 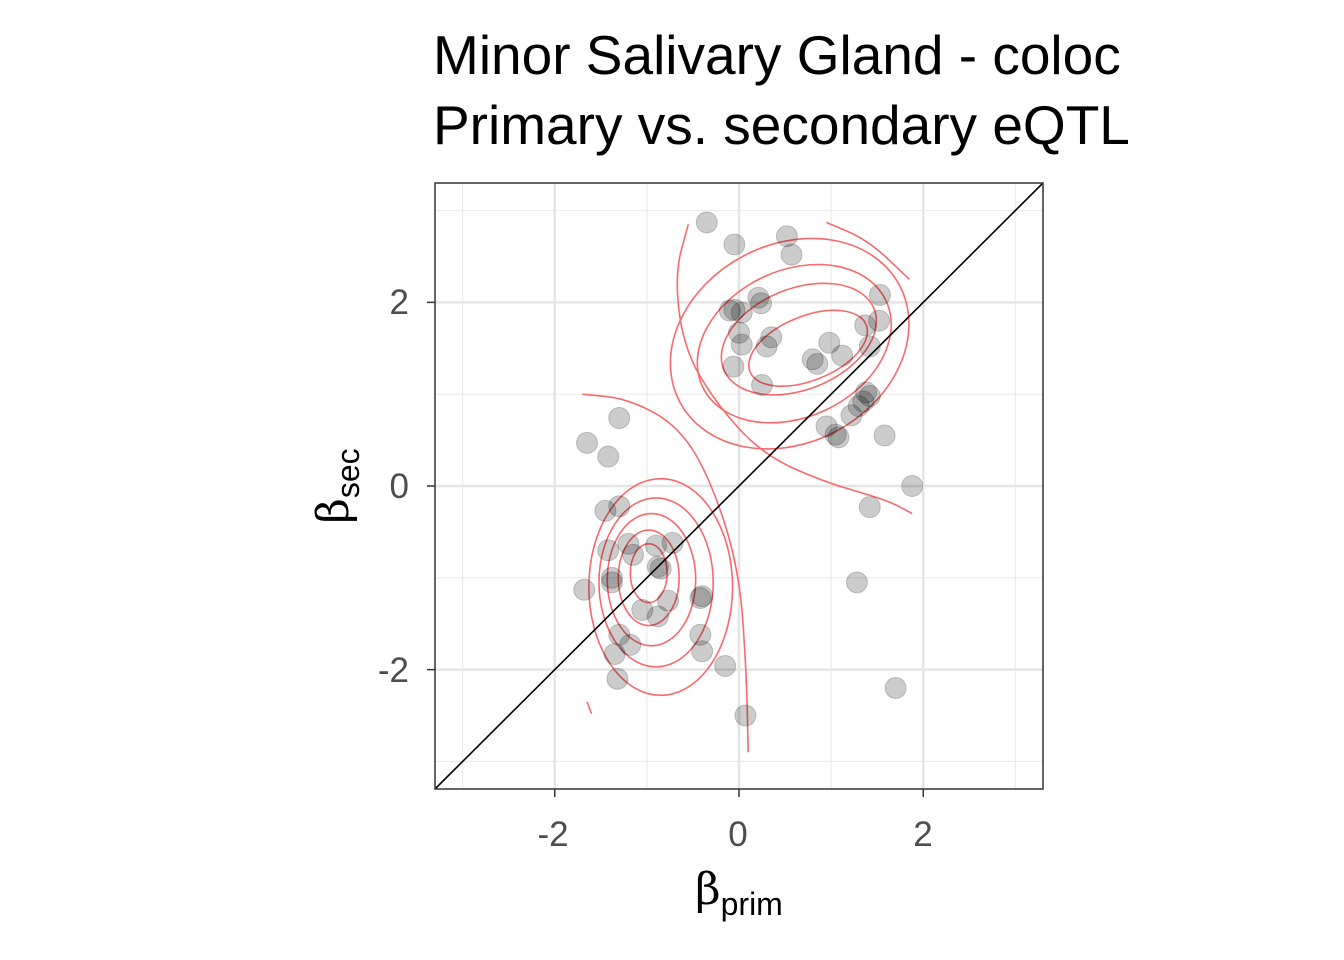 I want to click on scatter-points, so click(x=748, y=469).